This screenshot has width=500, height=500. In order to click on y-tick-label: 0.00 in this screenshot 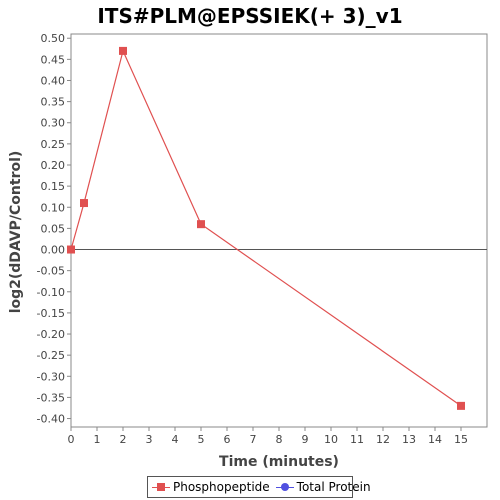, I will do `click(53, 250)`.